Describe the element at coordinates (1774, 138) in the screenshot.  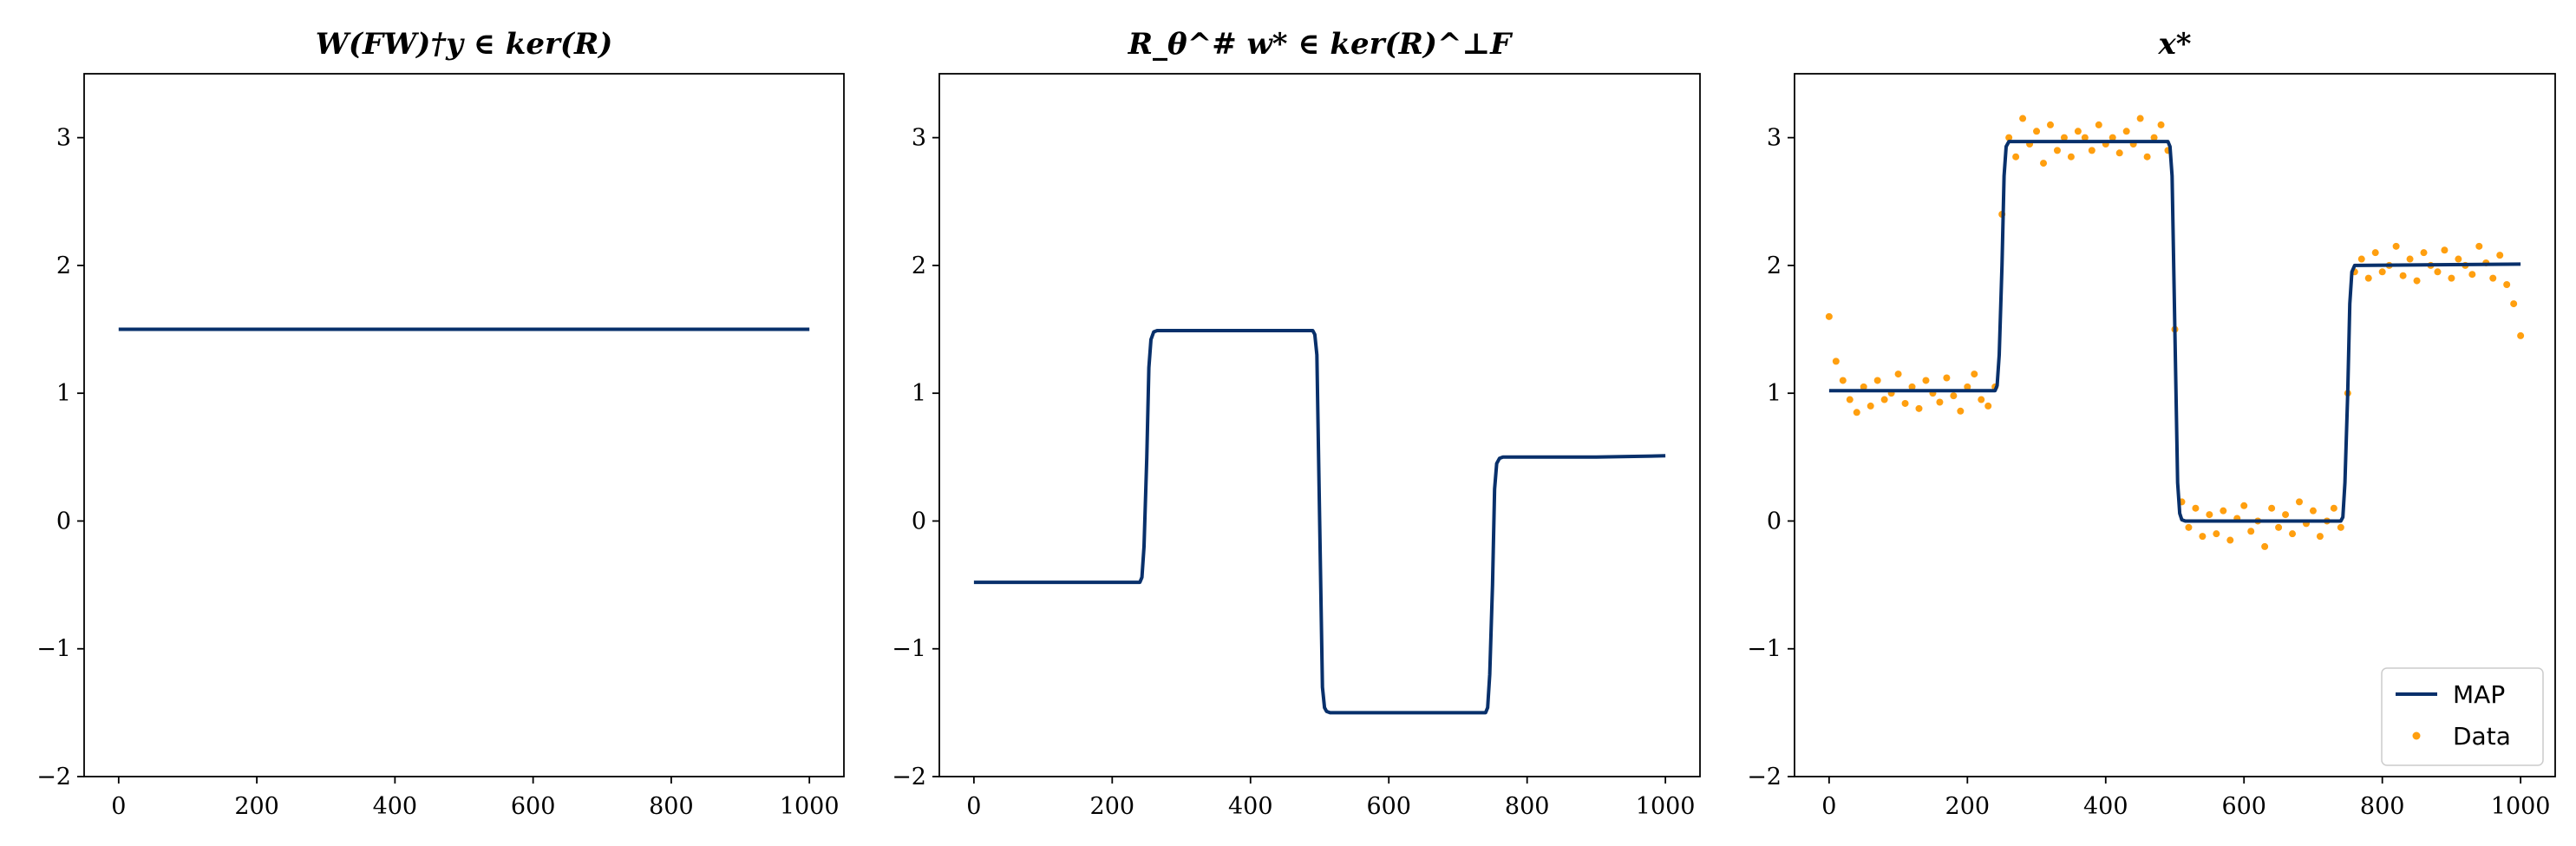
I see `y-tick-label: 3` at that location.